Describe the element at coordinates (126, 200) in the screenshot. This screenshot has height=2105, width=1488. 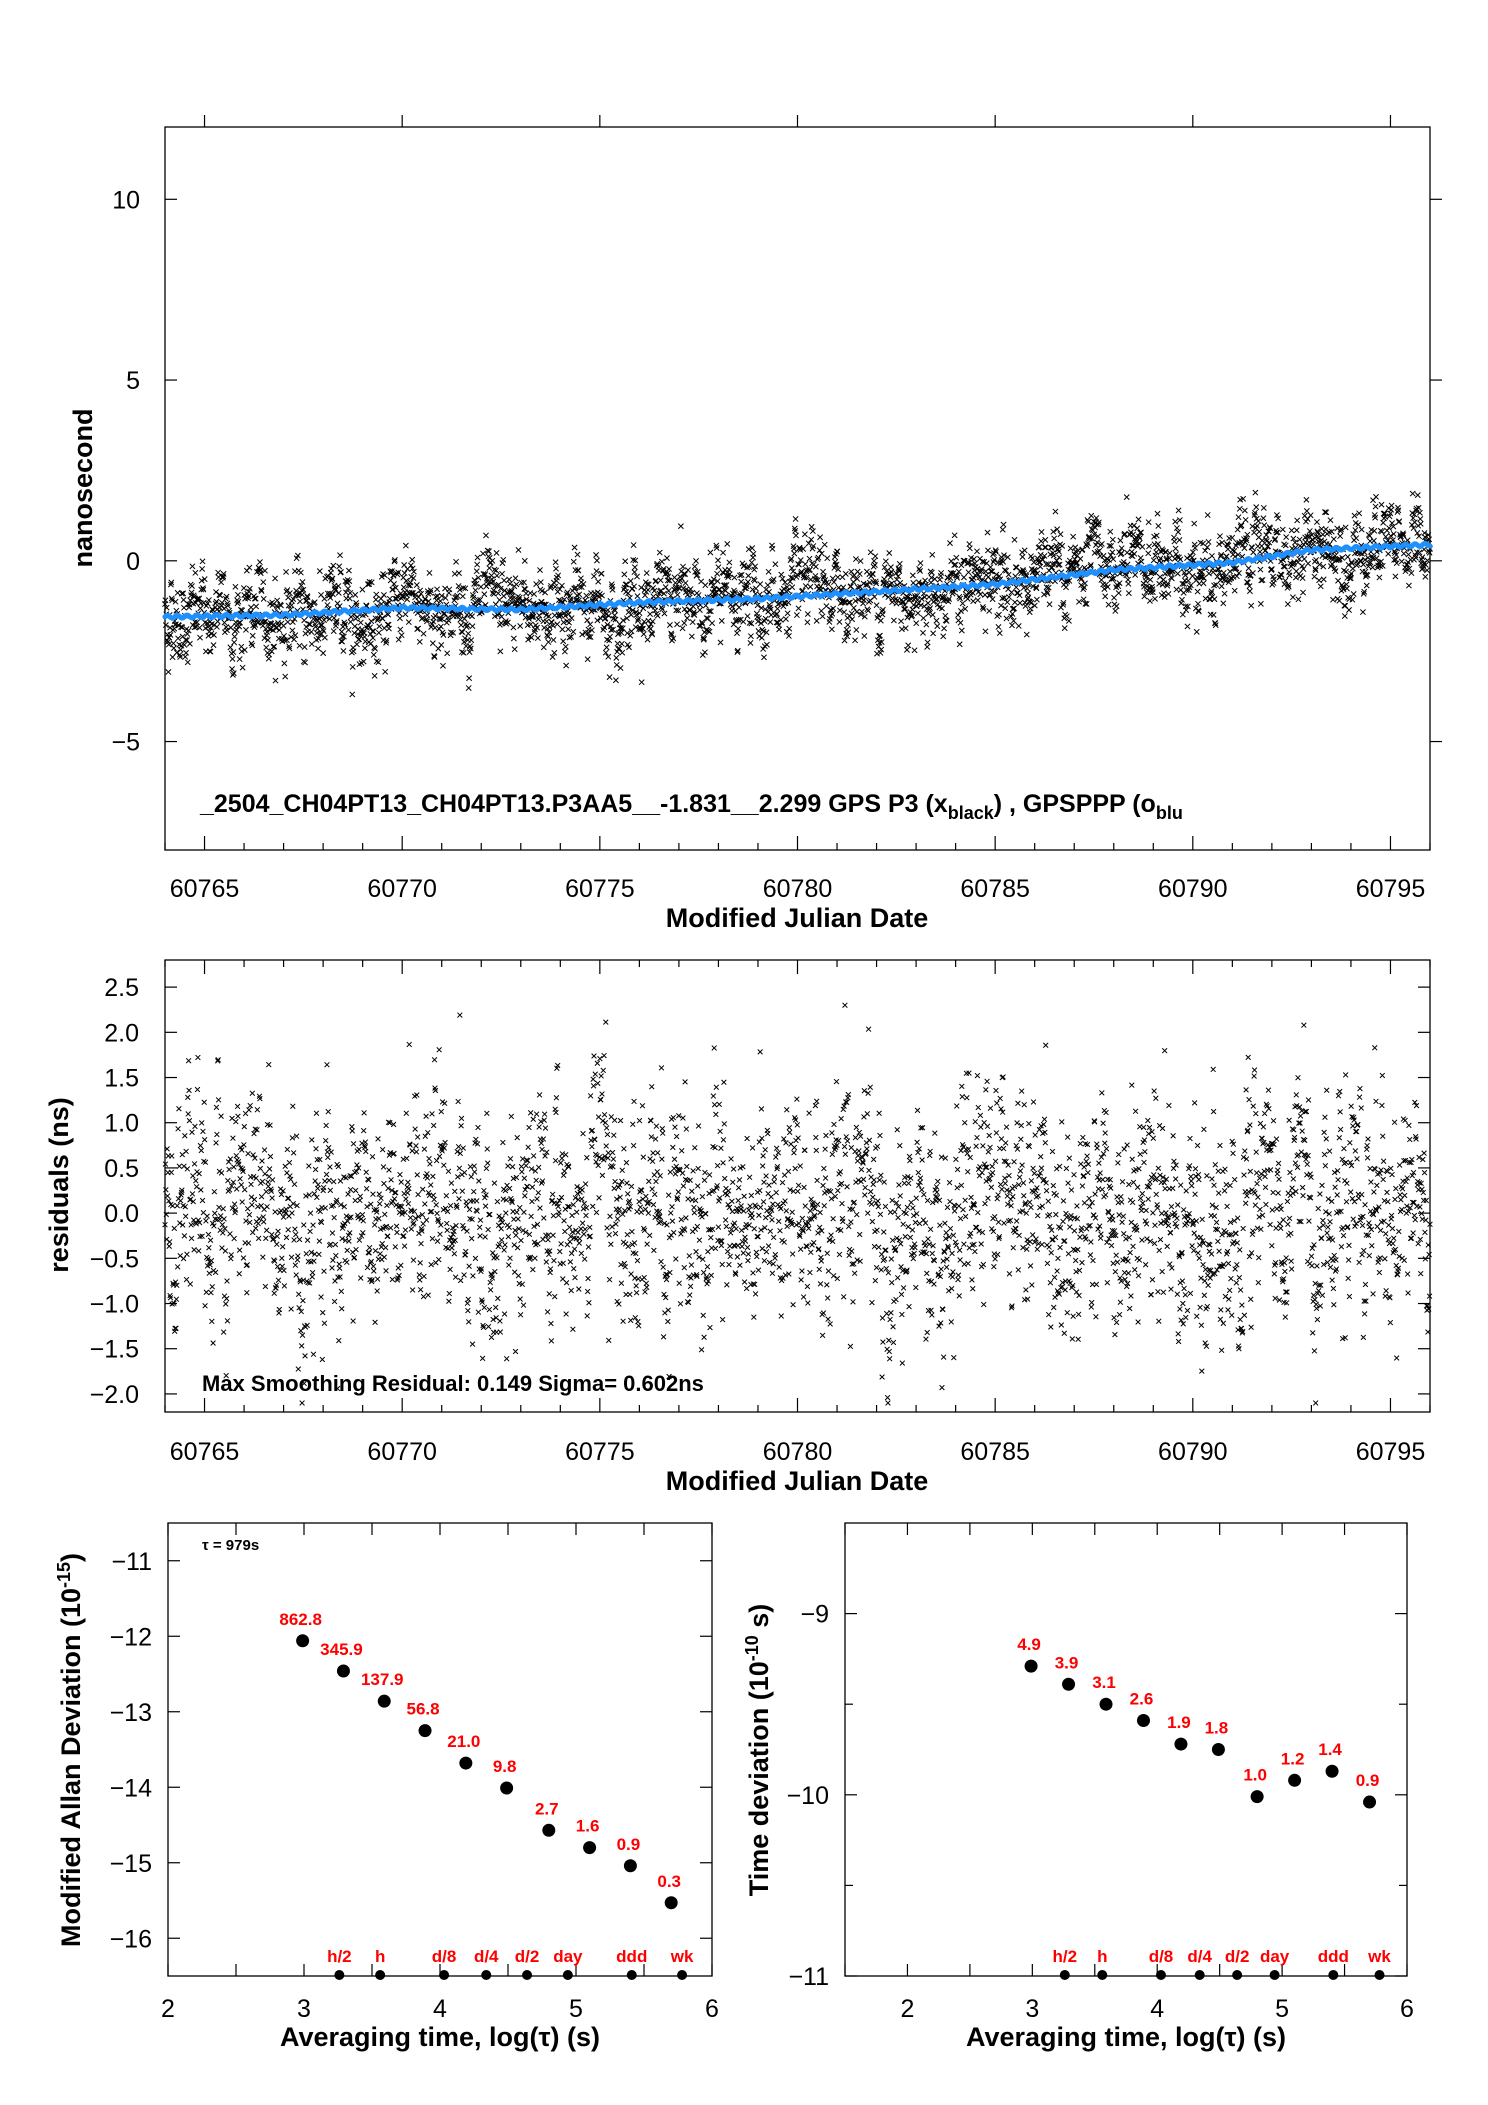
I see `y-tick-label: 10` at that location.